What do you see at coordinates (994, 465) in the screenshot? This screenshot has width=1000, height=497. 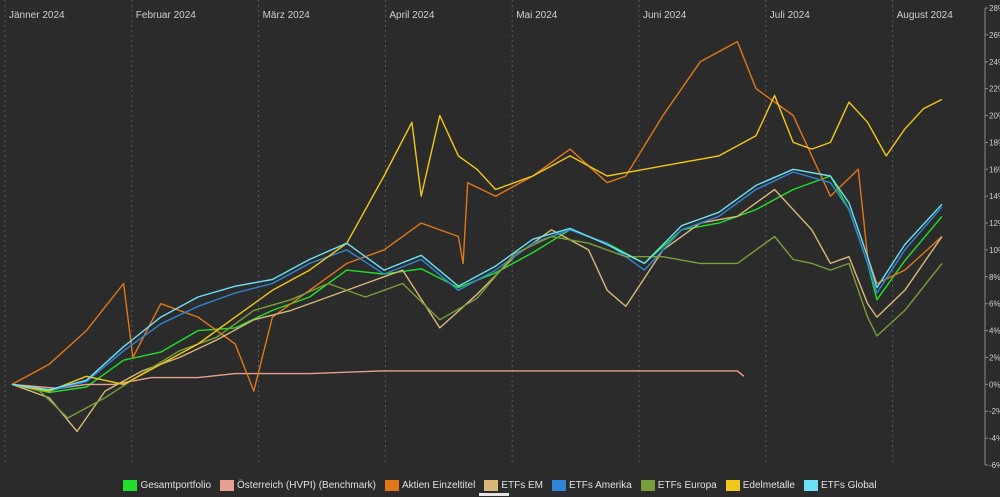 I see `y-tick-label: -6%` at bounding box center [994, 465].